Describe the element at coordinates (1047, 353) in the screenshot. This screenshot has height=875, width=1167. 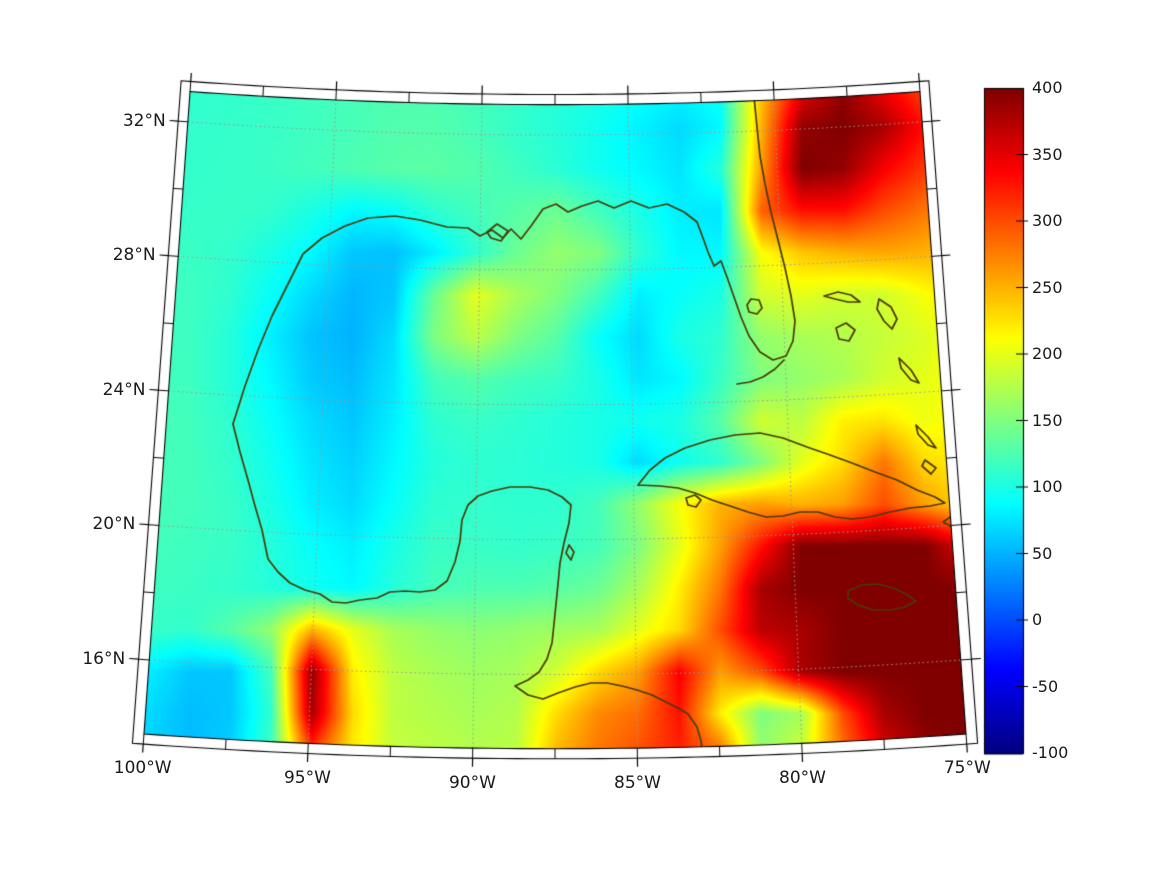
I see `colorbar-tick-label-200: 200` at that location.